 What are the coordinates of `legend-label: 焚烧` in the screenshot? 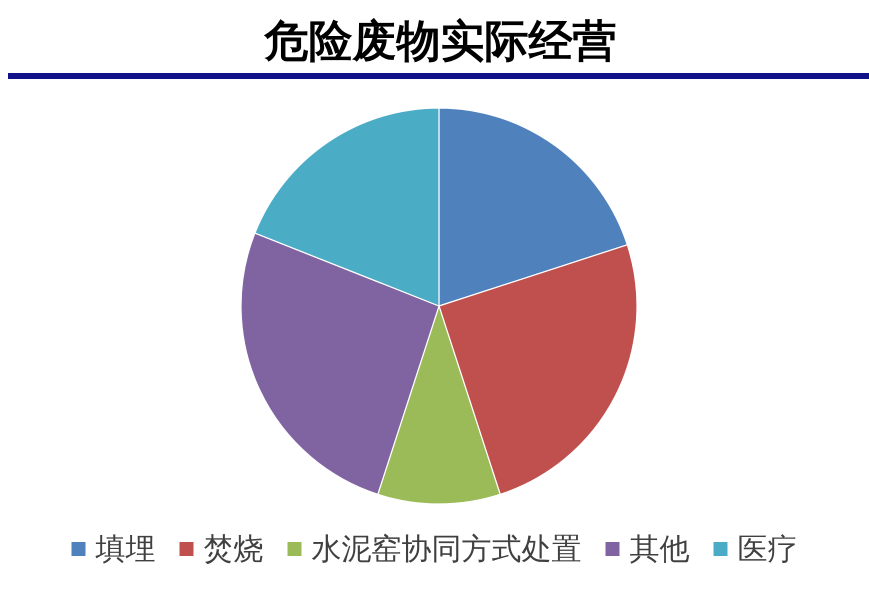 It's located at (234, 549).